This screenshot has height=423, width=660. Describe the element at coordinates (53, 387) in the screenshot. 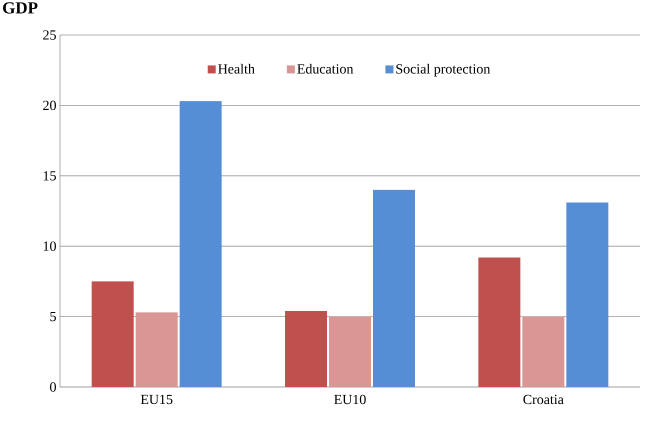

I see `y-tick-label: 0` at that location.